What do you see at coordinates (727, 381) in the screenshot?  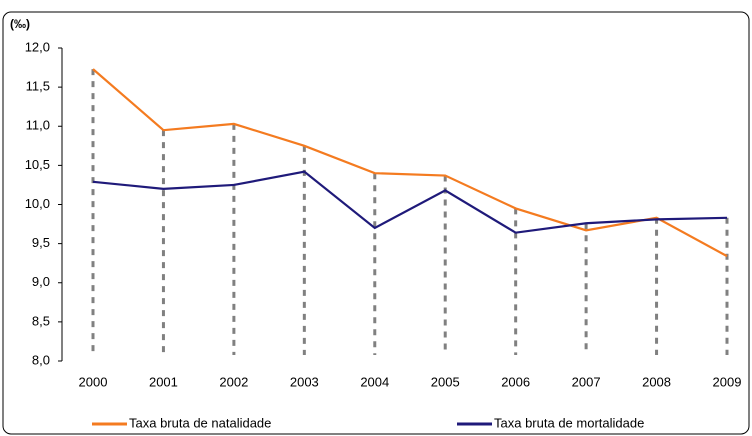 I see `x-tick-label: 2009` at bounding box center [727, 381].